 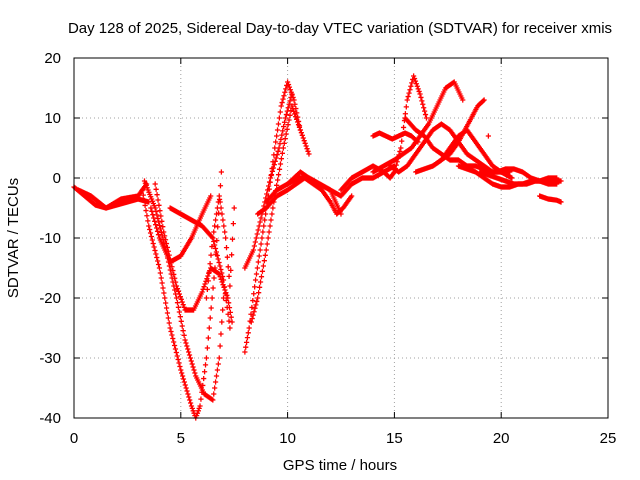 I want to click on y-tick-label: 0, so click(x=57, y=178).